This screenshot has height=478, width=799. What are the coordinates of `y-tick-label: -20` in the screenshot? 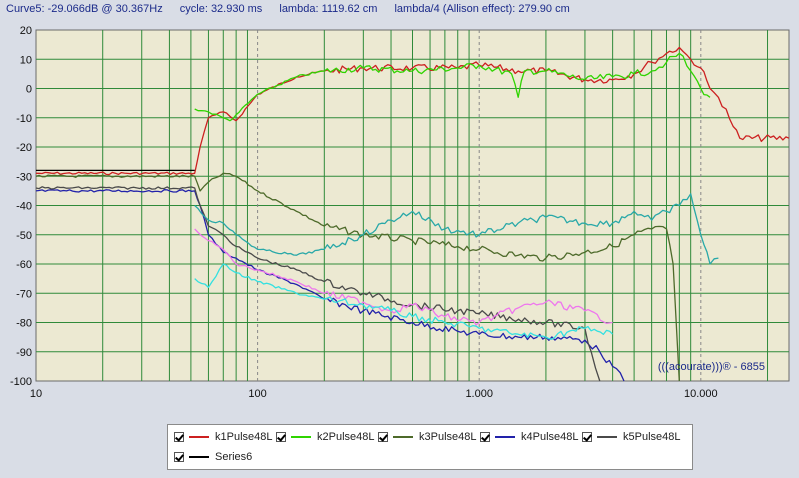 It's located at (24, 148).